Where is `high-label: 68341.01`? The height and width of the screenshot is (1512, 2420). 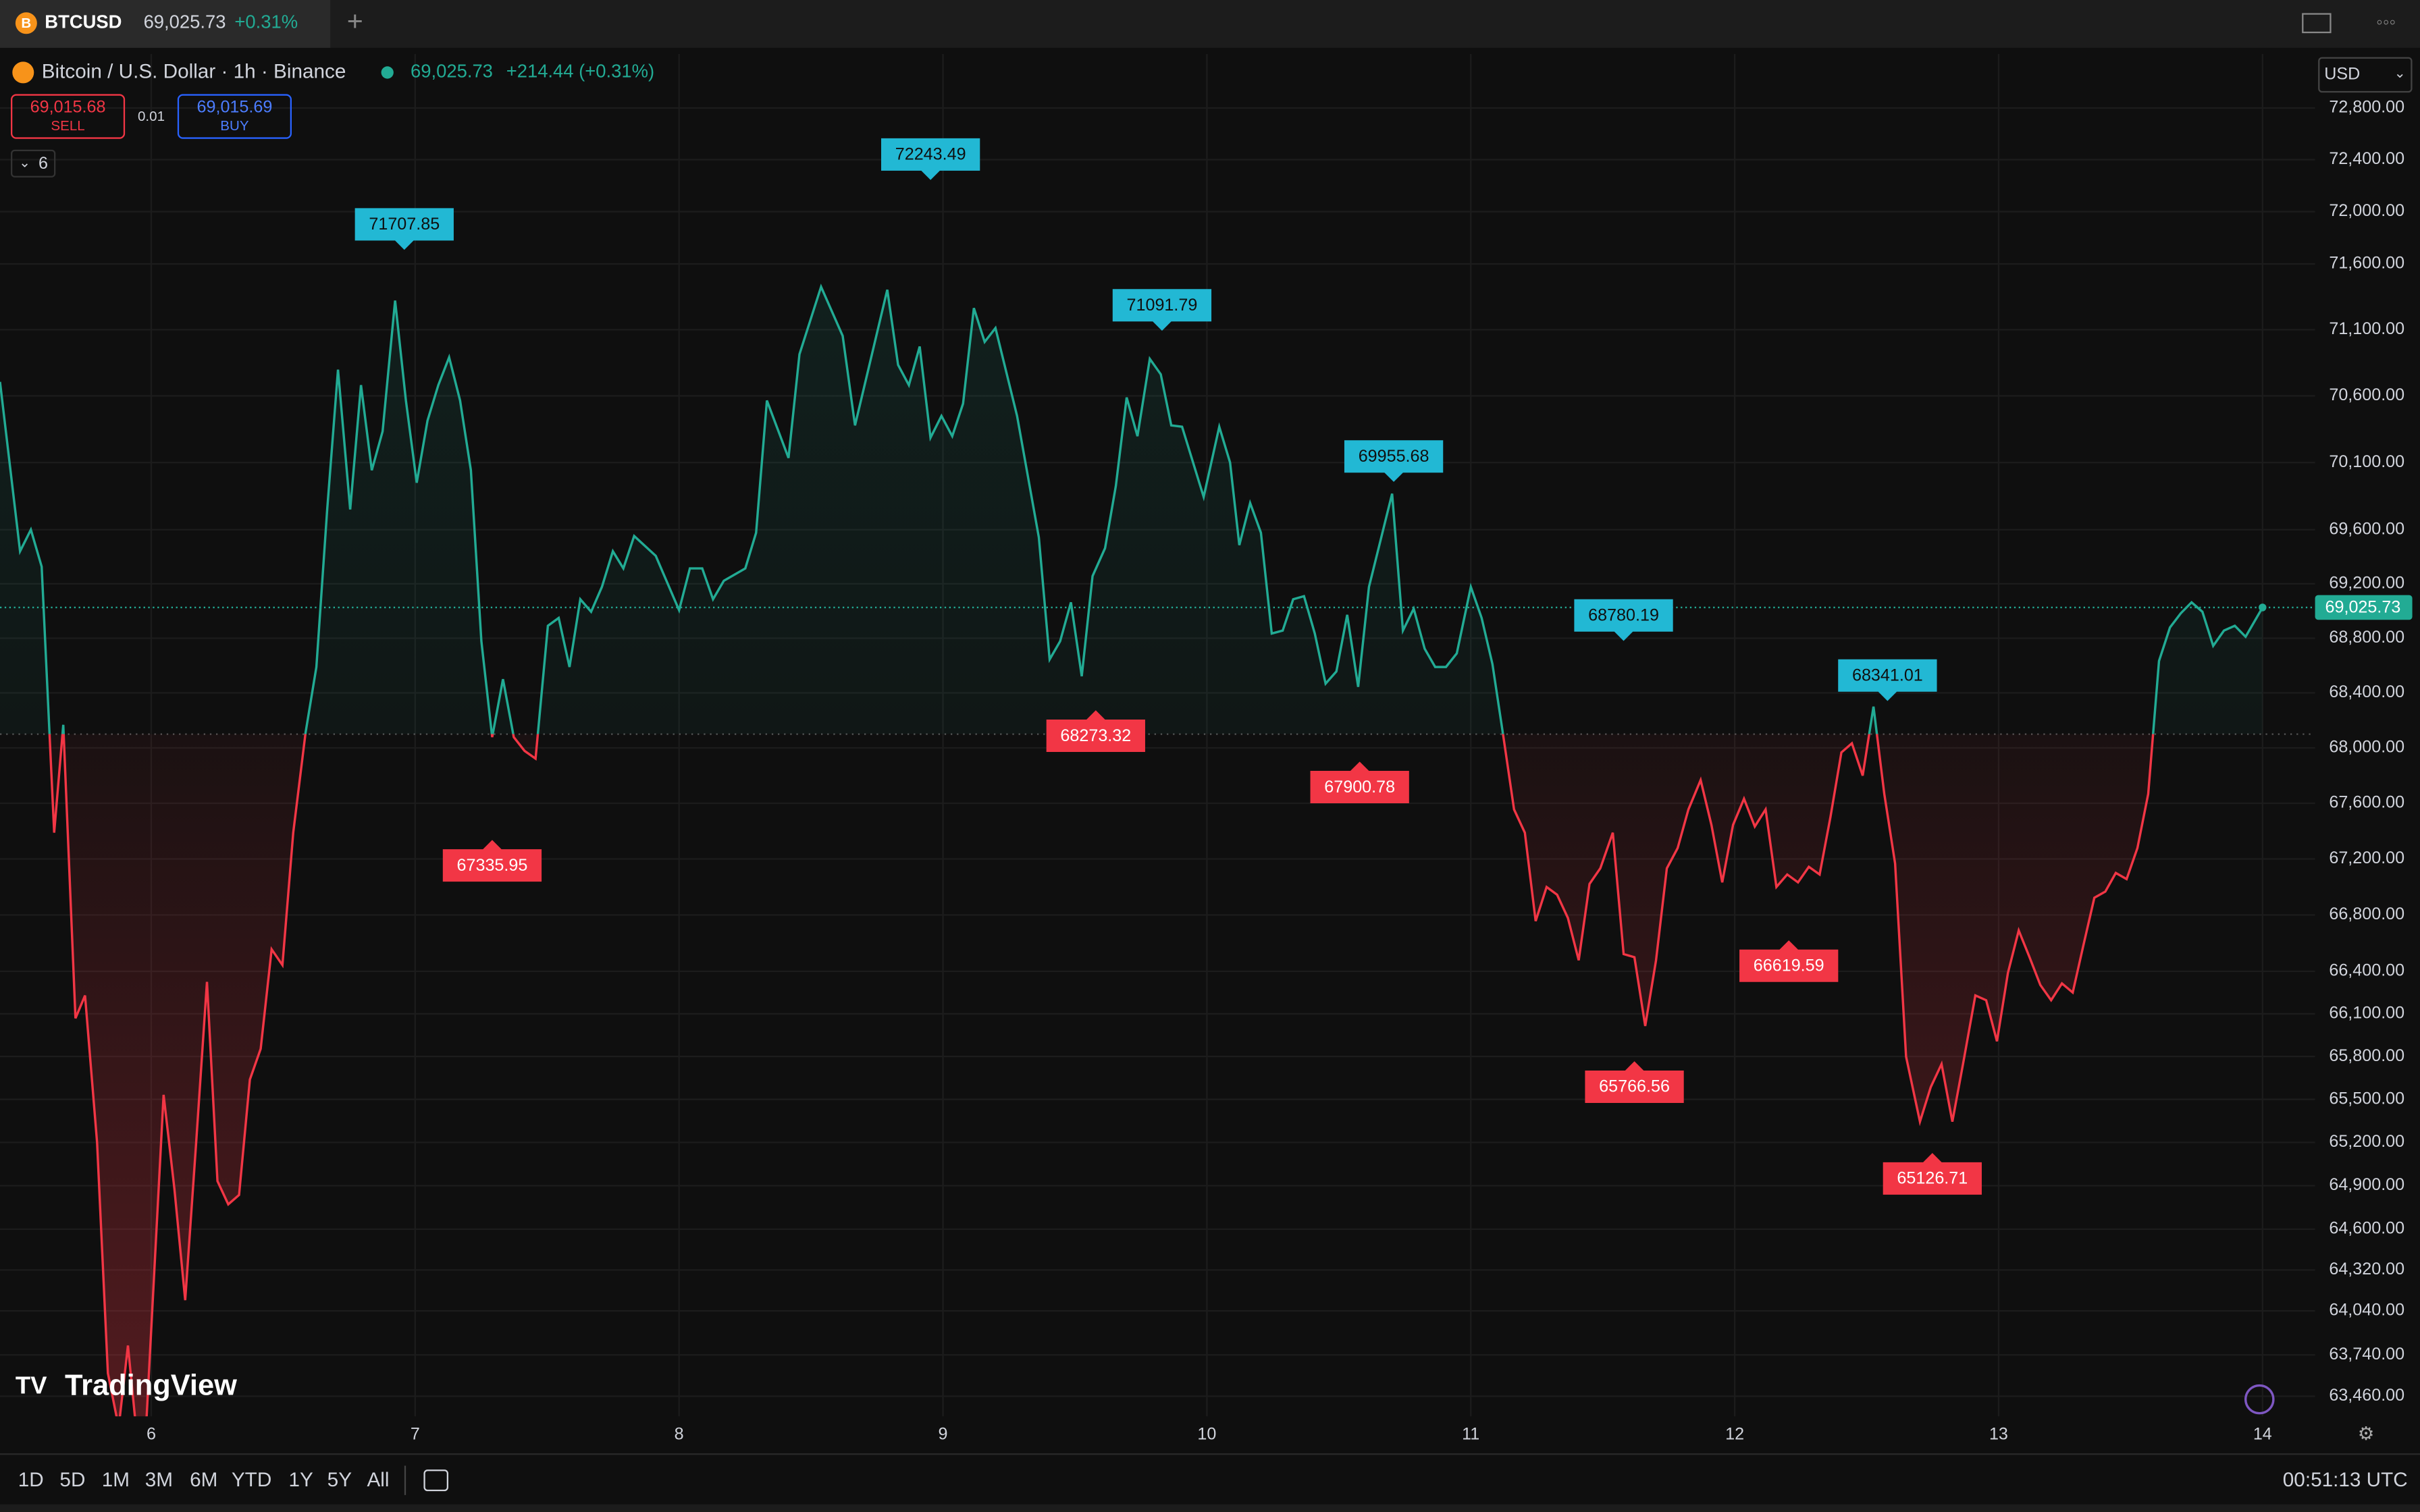 high-label: 68341.01 is located at coordinates (1887, 675).